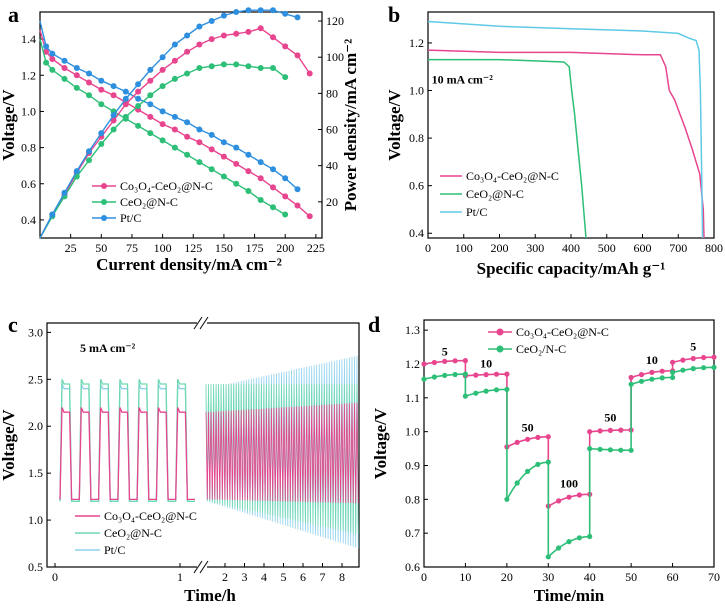  Describe the element at coordinates (9, 445) in the screenshot. I see `panel-c-ylabel: Voltage/V` at that location.